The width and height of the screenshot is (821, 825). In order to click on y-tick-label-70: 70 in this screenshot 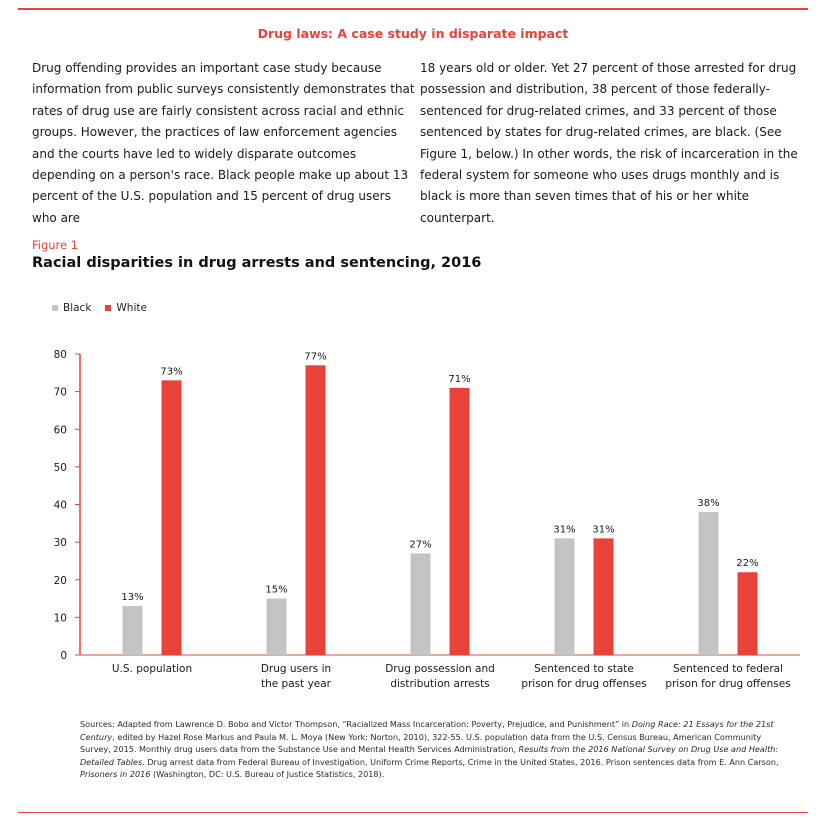, I will do `click(60, 393)`.